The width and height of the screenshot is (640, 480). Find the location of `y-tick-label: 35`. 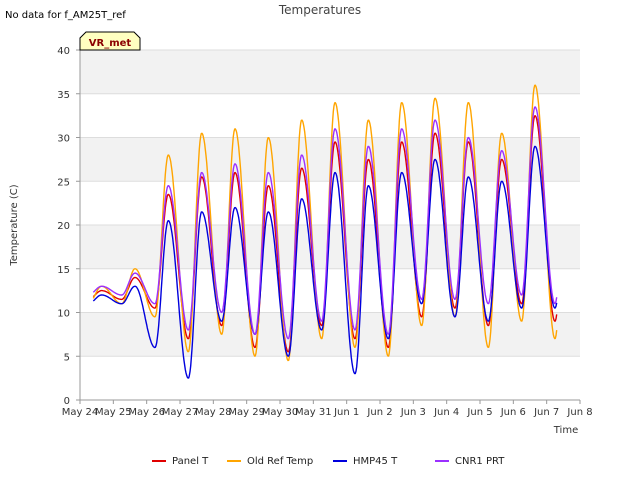

y-tick-label: 35 is located at coordinates (63, 95).